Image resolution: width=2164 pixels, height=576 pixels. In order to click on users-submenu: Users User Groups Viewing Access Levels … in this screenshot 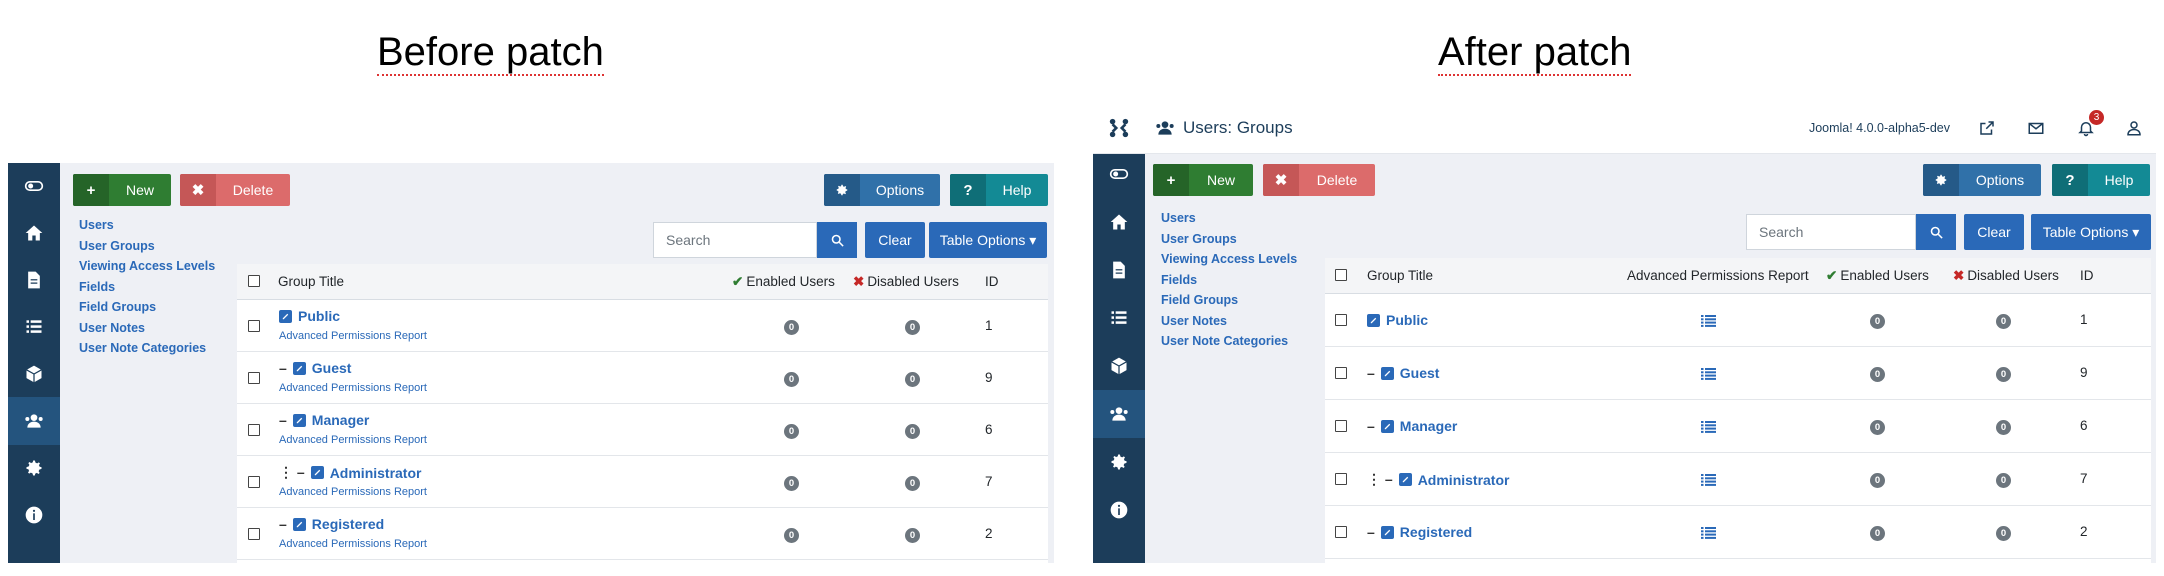, I will do `click(1229, 280)`.